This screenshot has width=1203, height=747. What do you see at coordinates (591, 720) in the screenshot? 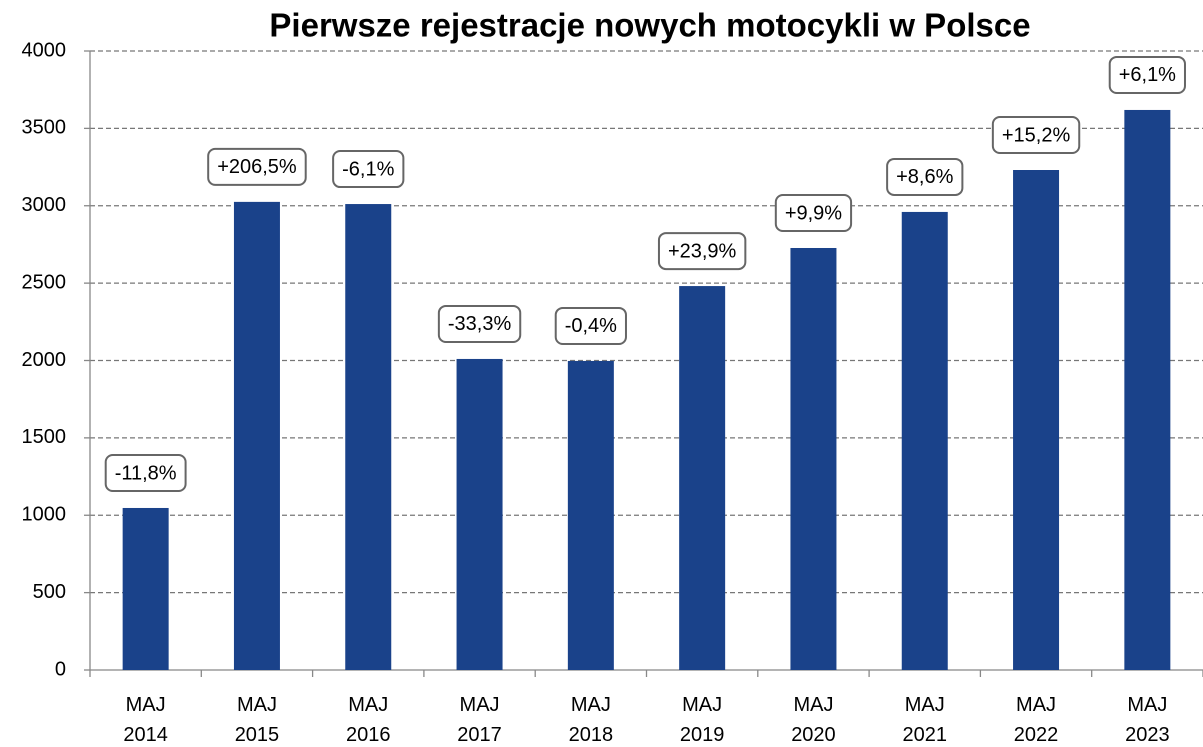
I see `x-tick-label: MAJ 2018` at bounding box center [591, 720].